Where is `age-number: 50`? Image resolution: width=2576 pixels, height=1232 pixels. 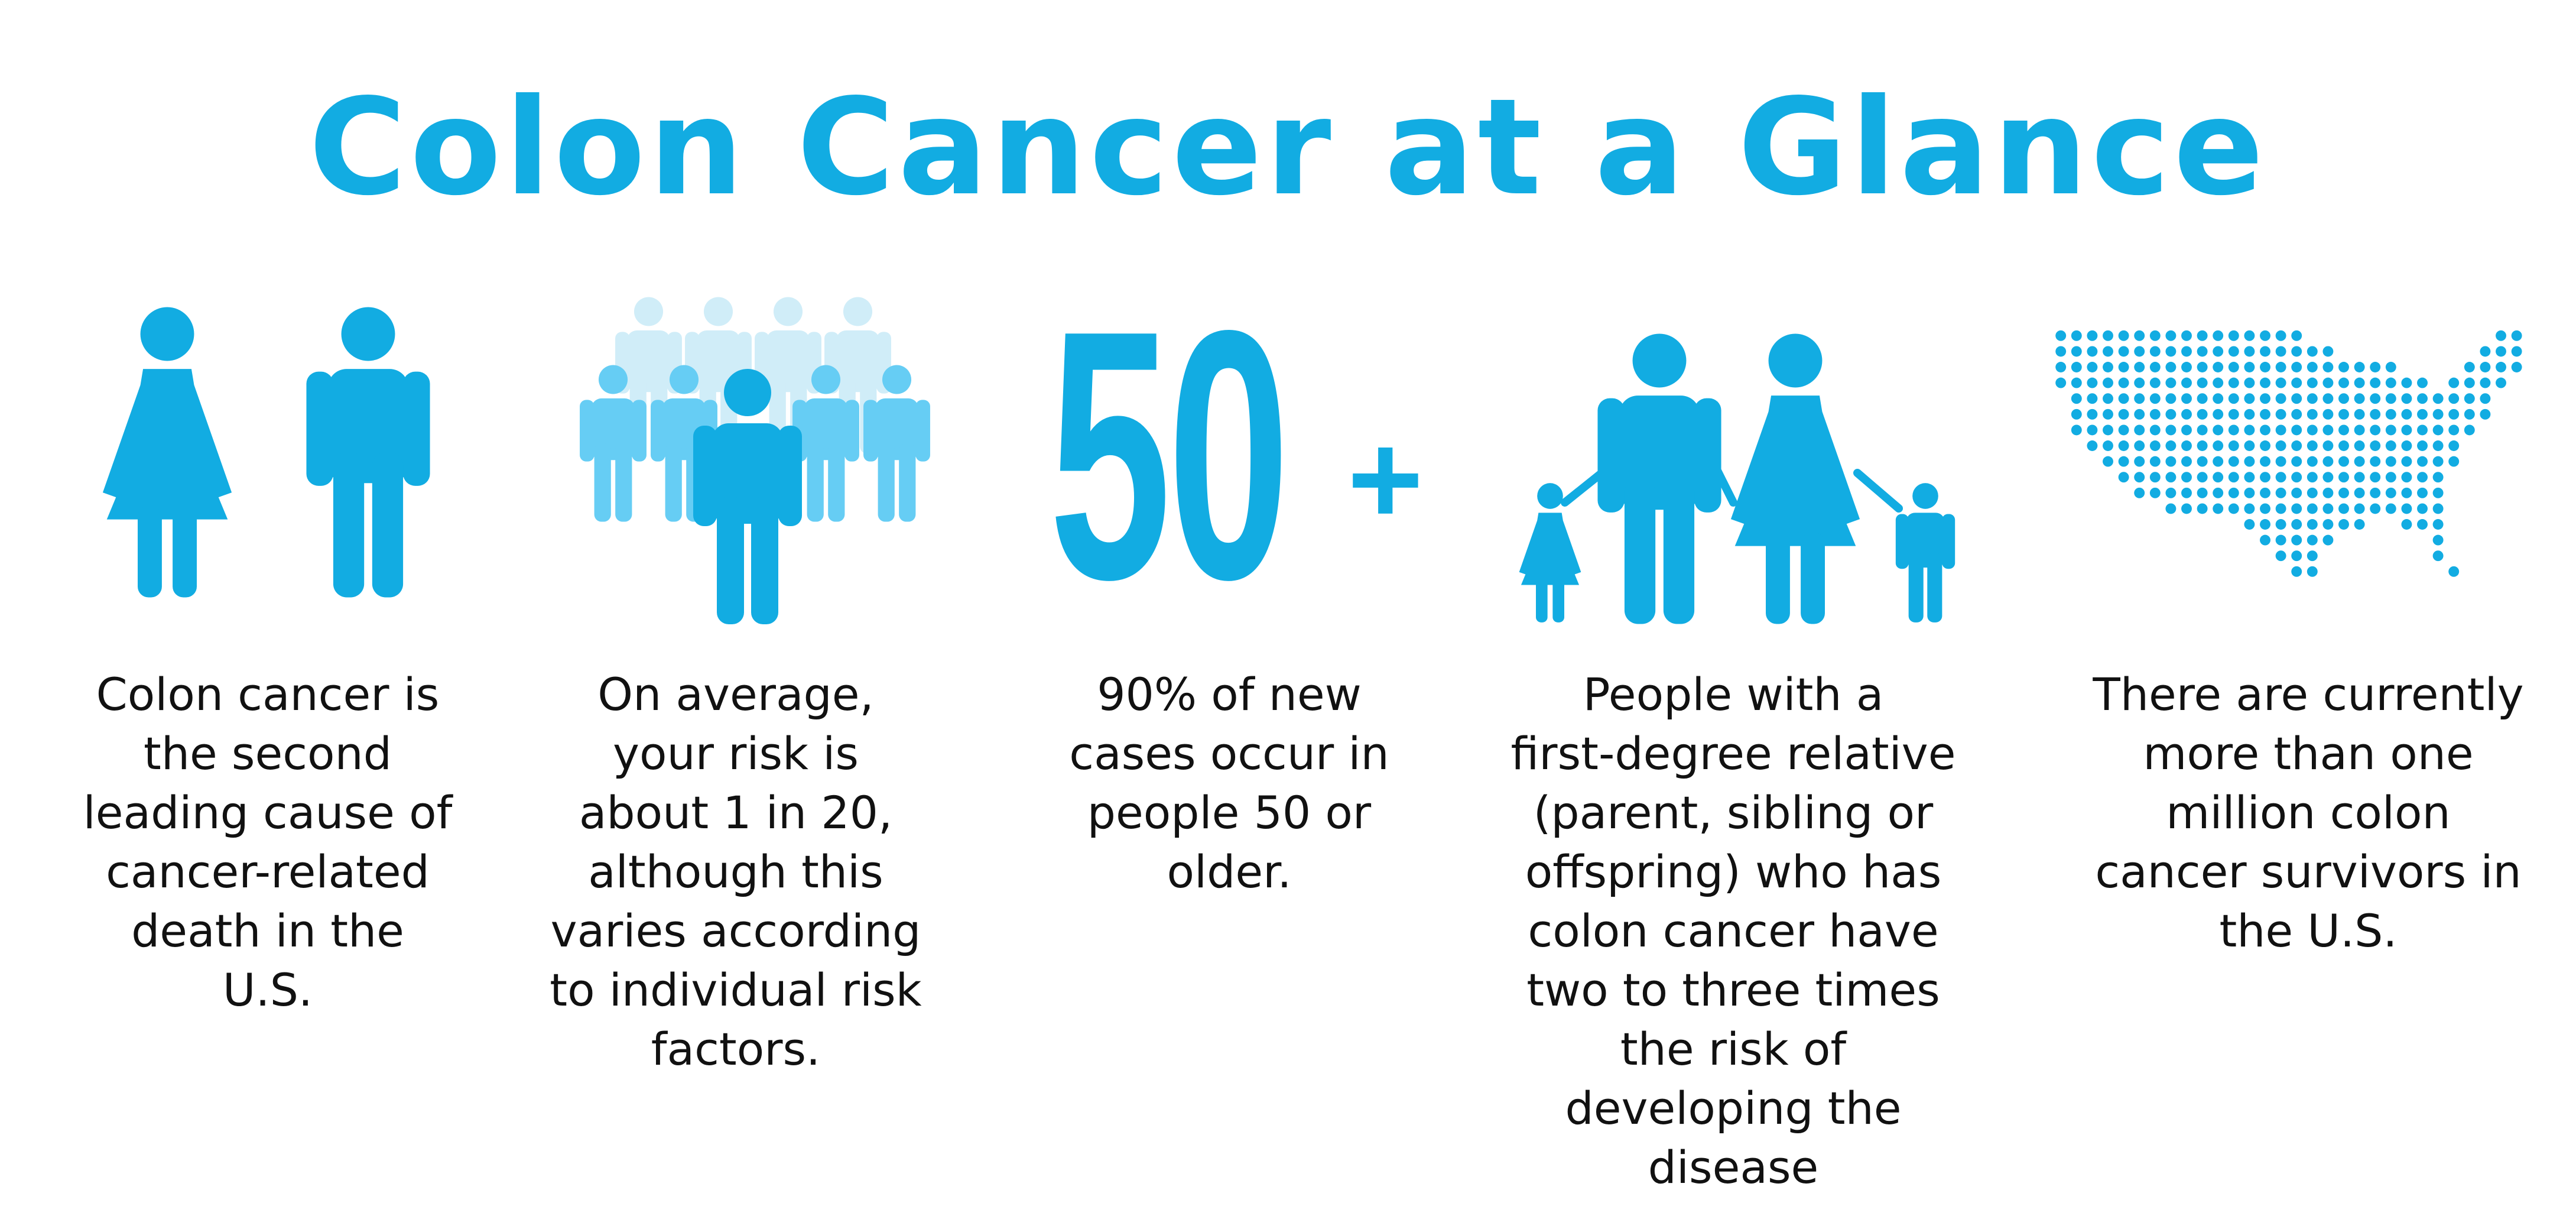 age-number: 50 is located at coordinates (1169, 455).